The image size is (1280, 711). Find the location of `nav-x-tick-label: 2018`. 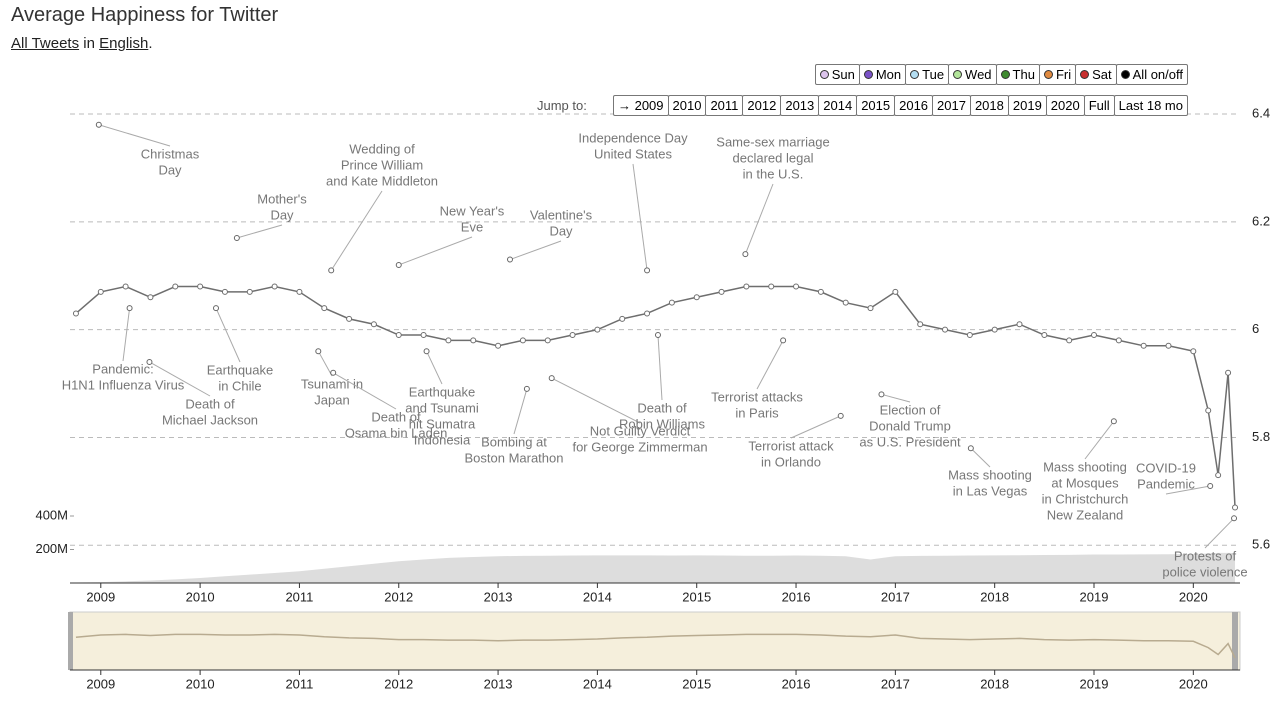

nav-x-tick-label: 2018 is located at coordinates (994, 683).